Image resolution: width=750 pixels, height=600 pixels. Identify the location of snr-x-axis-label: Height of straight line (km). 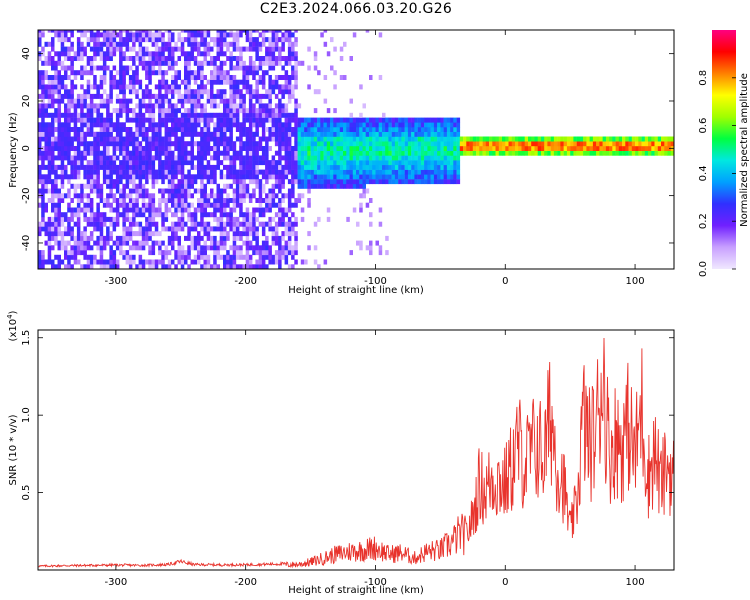
(356, 590).